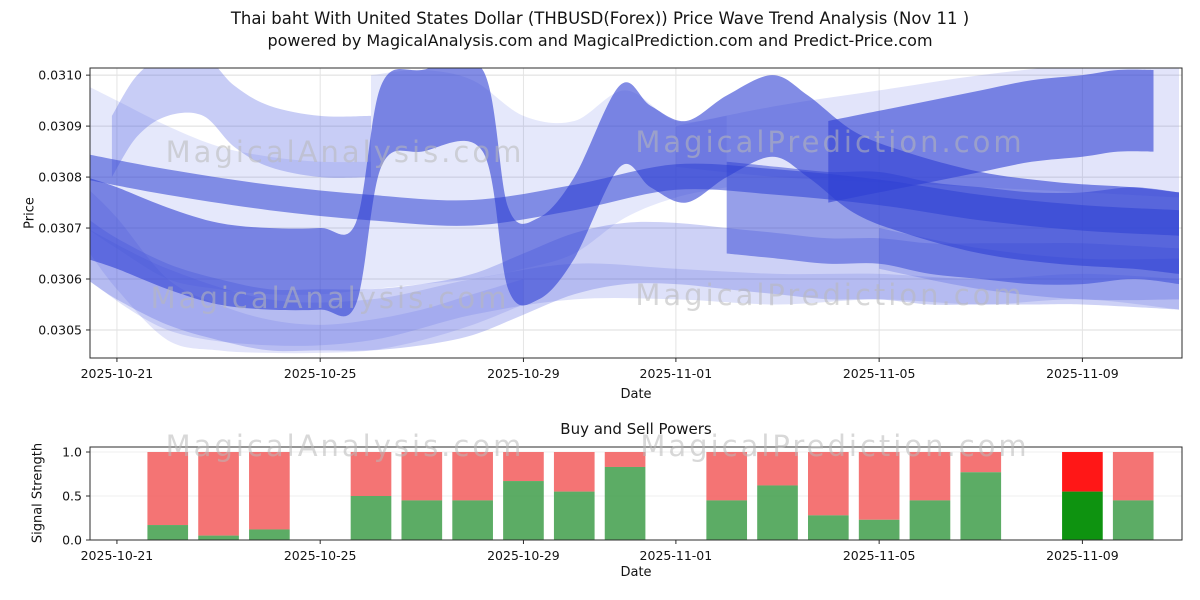 Image resolution: width=1200 pixels, height=600 pixels. I want to click on svg-text: 0.0310, so click(60, 75).